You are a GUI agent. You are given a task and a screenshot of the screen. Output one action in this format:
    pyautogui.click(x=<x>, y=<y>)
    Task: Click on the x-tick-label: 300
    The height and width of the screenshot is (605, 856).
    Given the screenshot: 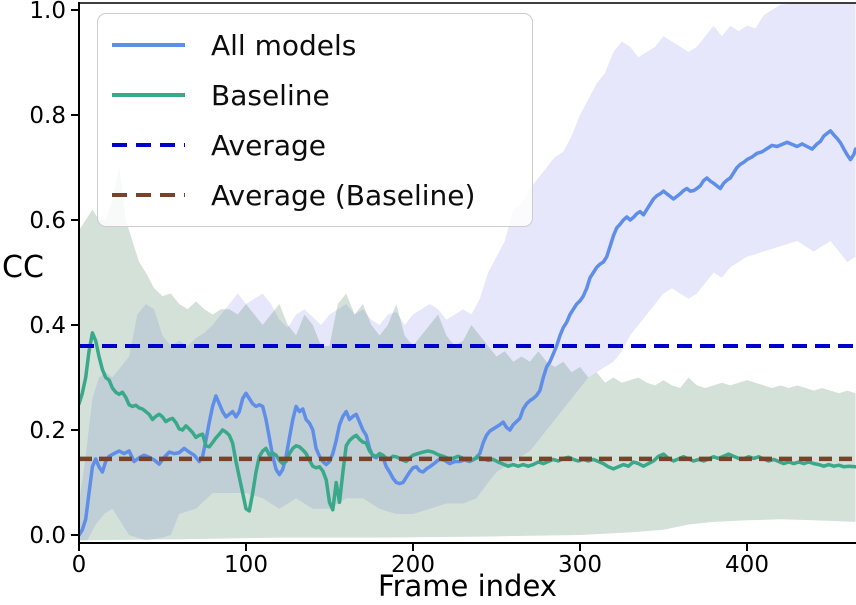 What is the action you would take?
    pyautogui.click(x=580, y=565)
    